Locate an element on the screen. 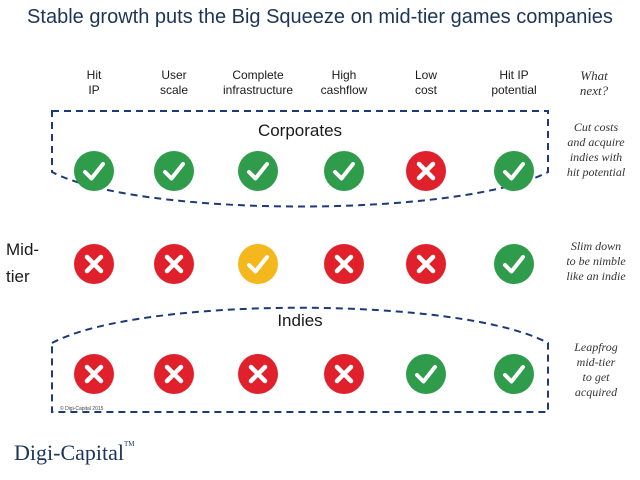  status-circle-r1-c3-cross-icon is located at coordinates (344, 264).